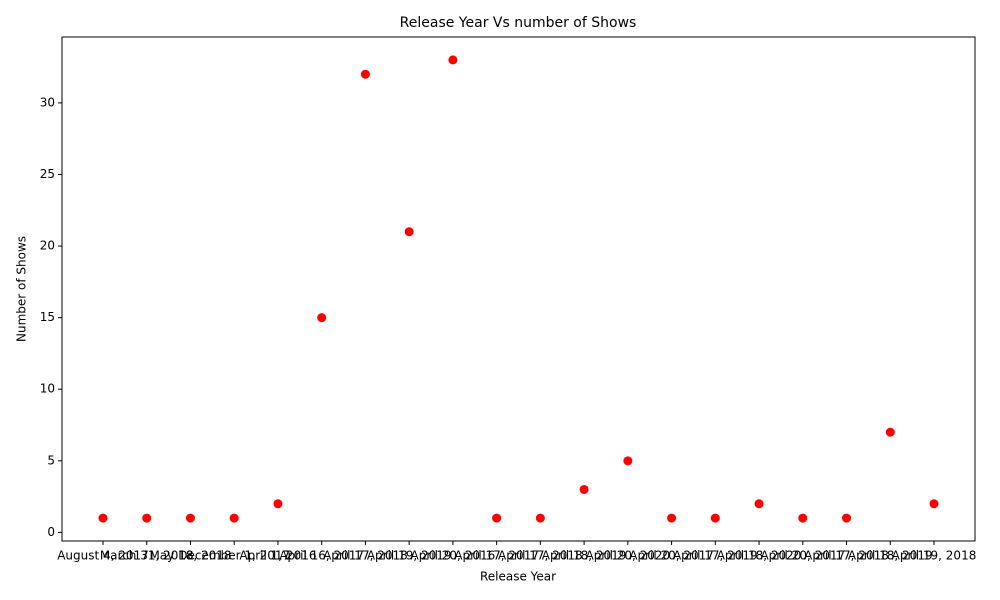 The height and width of the screenshot is (600, 1000). I want to click on x-tick-label: April 20, 2016, so click(453, 556).